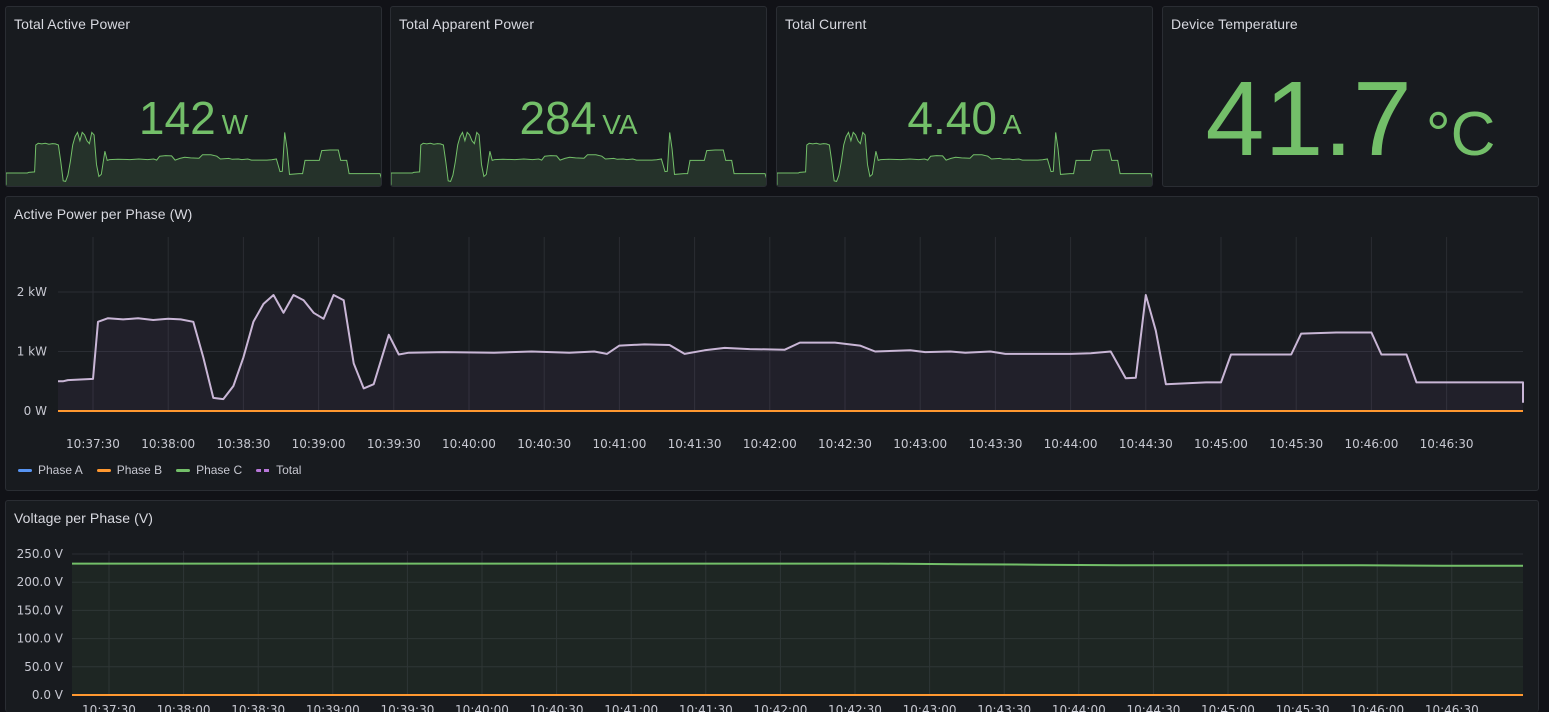 The height and width of the screenshot is (712, 1549). What do you see at coordinates (72, 24) in the screenshot?
I see `panel-title: Total Active Power` at bounding box center [72, 24].